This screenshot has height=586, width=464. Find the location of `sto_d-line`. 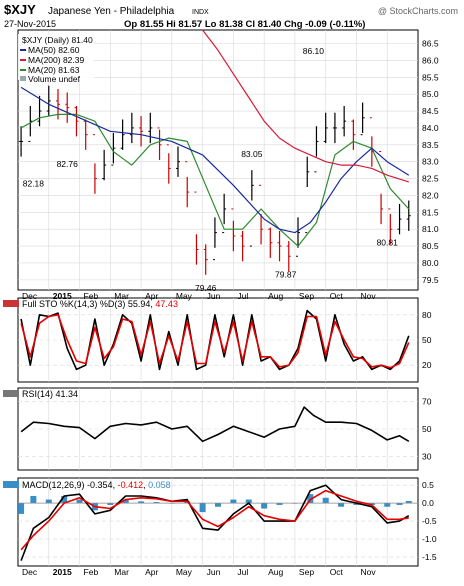

sto_d-line is located at coordinates (215, 341).